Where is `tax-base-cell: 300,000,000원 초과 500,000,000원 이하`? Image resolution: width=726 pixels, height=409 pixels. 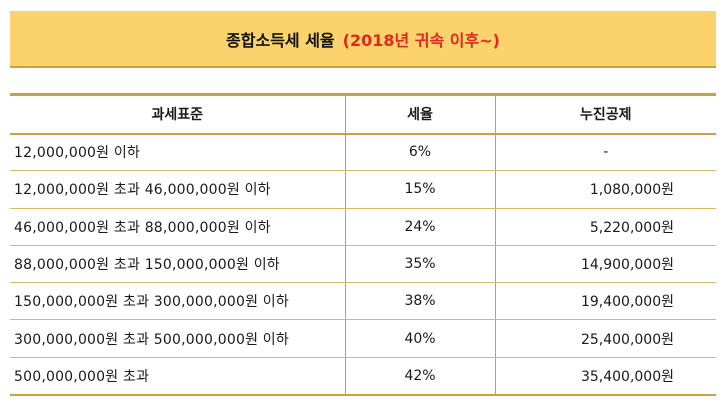
tax-base-cell: 300,000,000원 초과 500,000,000원 이하 is located at coordinates (177, 338).